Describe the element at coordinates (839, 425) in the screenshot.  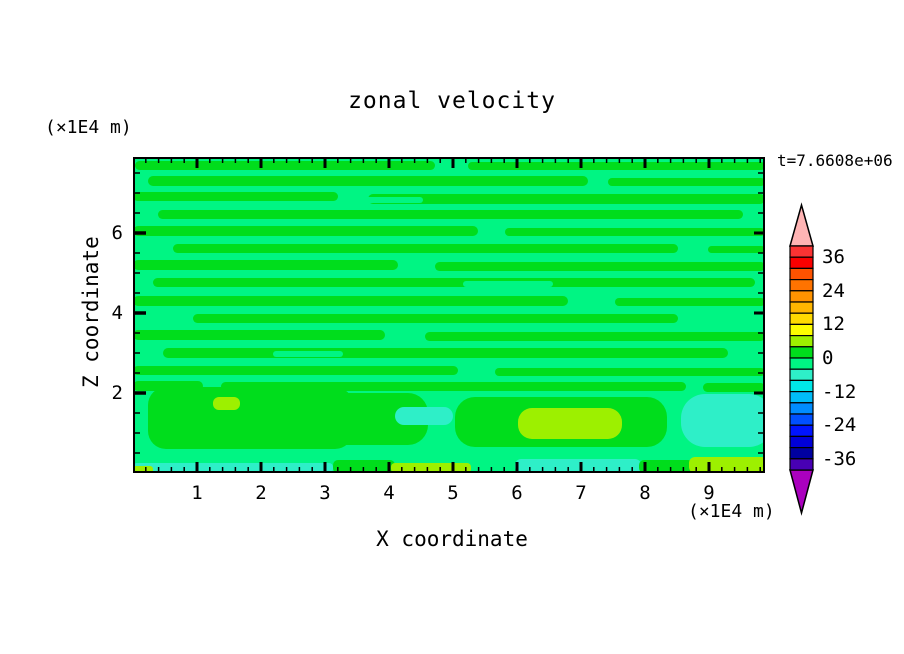
I see `colorbar-tick-label: -24` at that location.